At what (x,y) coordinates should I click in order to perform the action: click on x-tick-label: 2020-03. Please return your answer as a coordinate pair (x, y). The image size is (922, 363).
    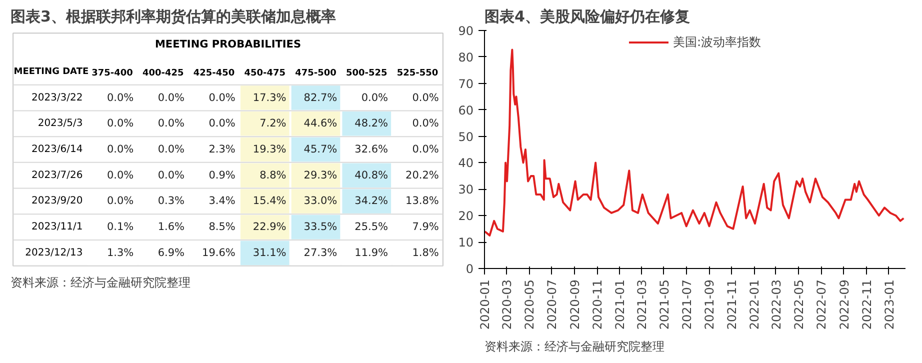
    Looking at the image, I should click on (507, 305).